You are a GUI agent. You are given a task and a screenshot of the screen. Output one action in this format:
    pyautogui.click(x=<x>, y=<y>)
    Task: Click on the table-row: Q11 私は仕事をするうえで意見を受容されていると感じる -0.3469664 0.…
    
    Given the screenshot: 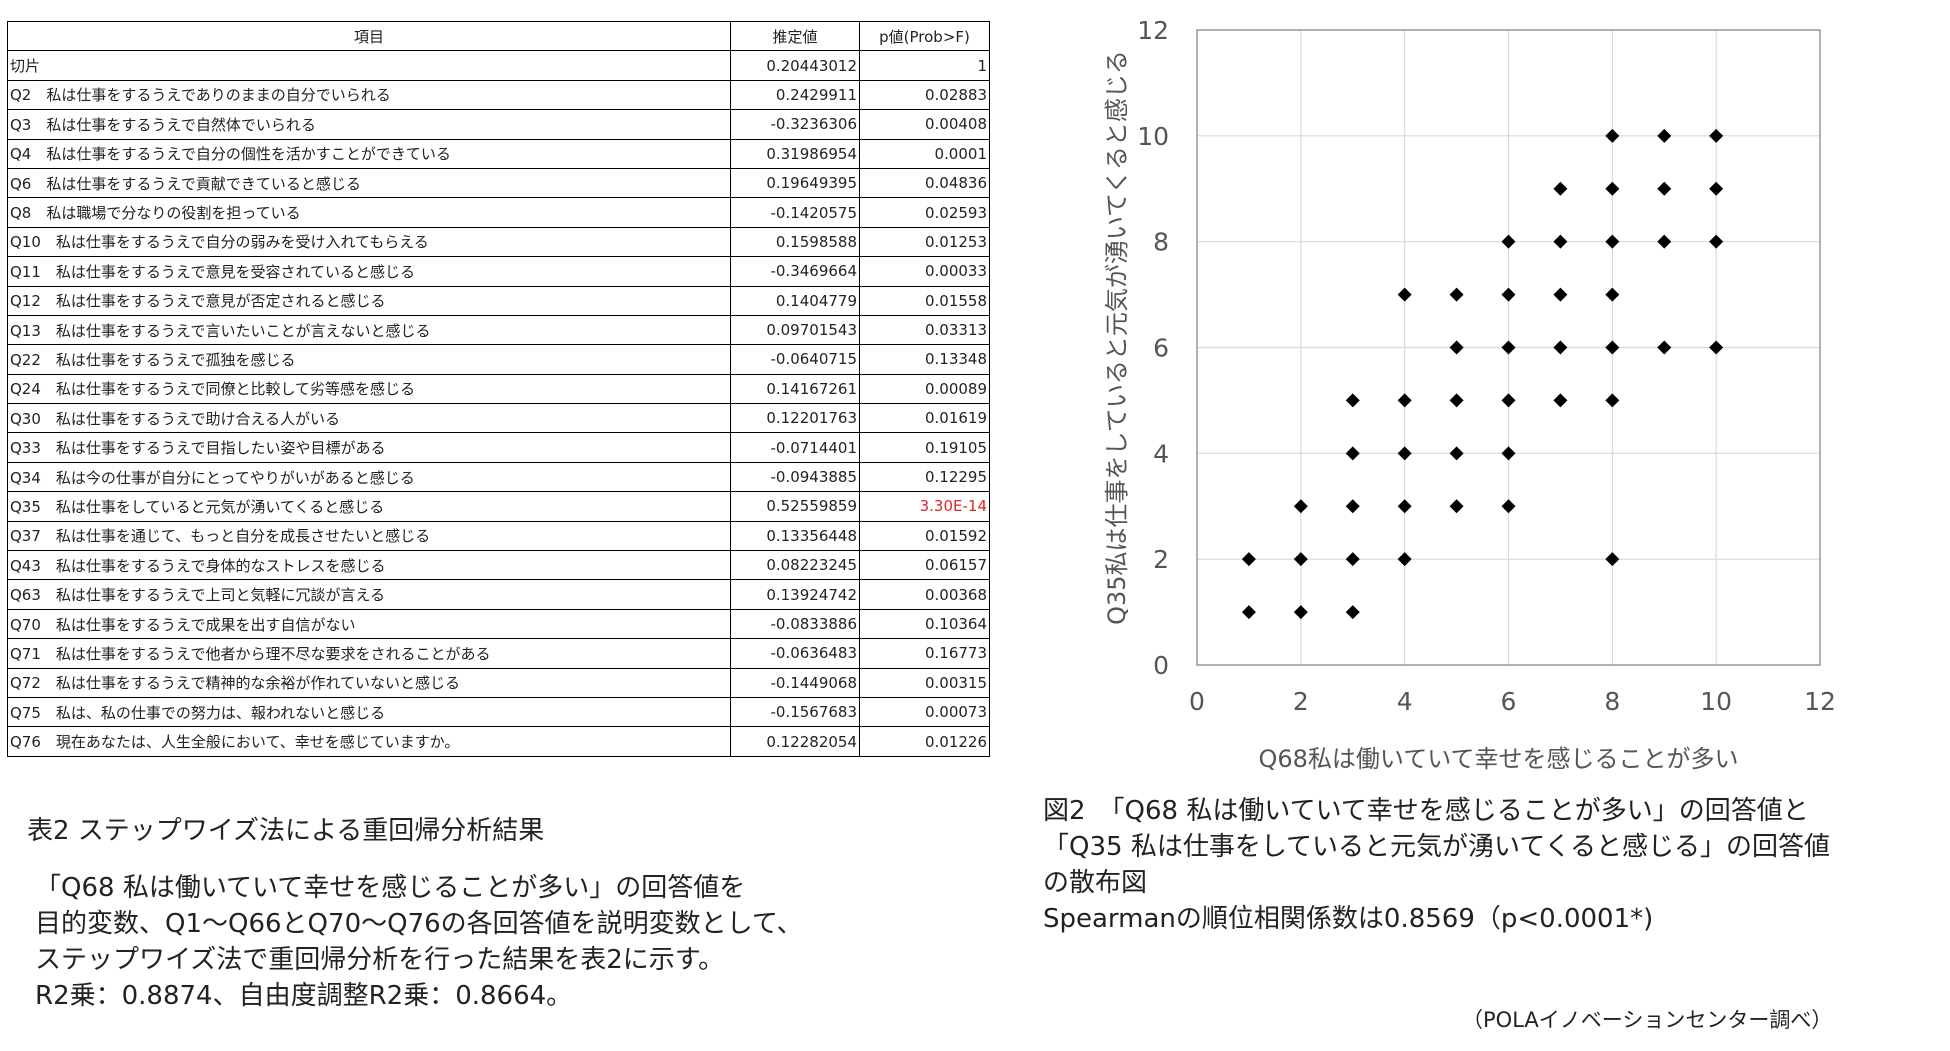 What is the action you would take?
    pyautogui.click(x=498, y=271)
    